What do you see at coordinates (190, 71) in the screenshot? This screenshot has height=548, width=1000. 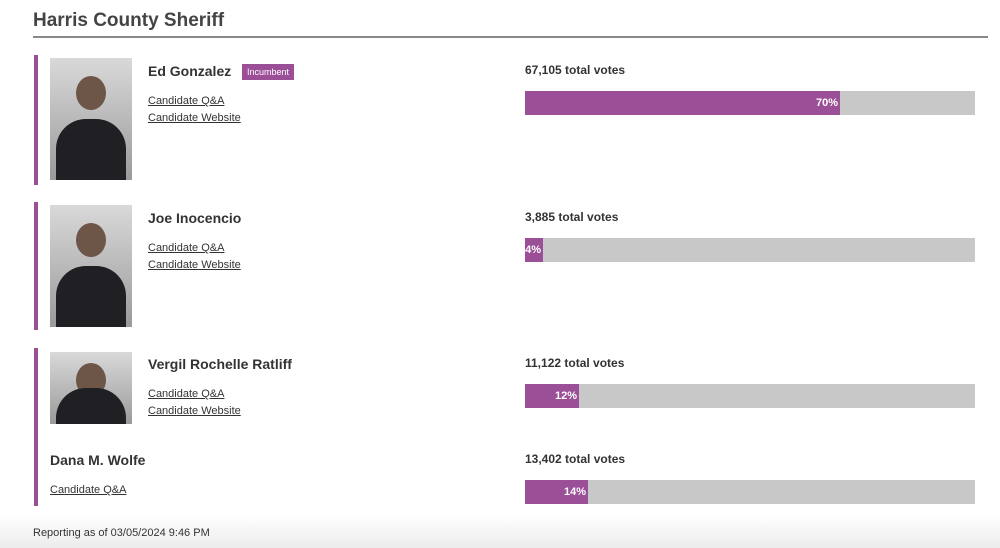 I see `candidate-name: Ed Gonzalez` at bounding box center [190, 71].